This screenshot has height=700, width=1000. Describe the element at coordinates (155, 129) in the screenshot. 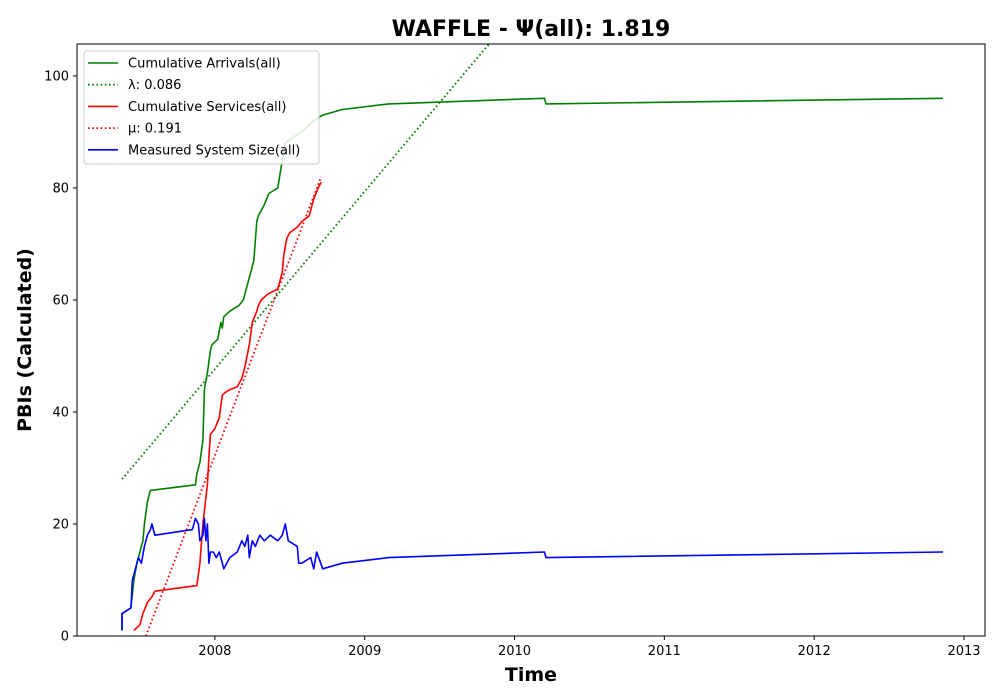

I see `legend-label: μ: 0.191` at that location.